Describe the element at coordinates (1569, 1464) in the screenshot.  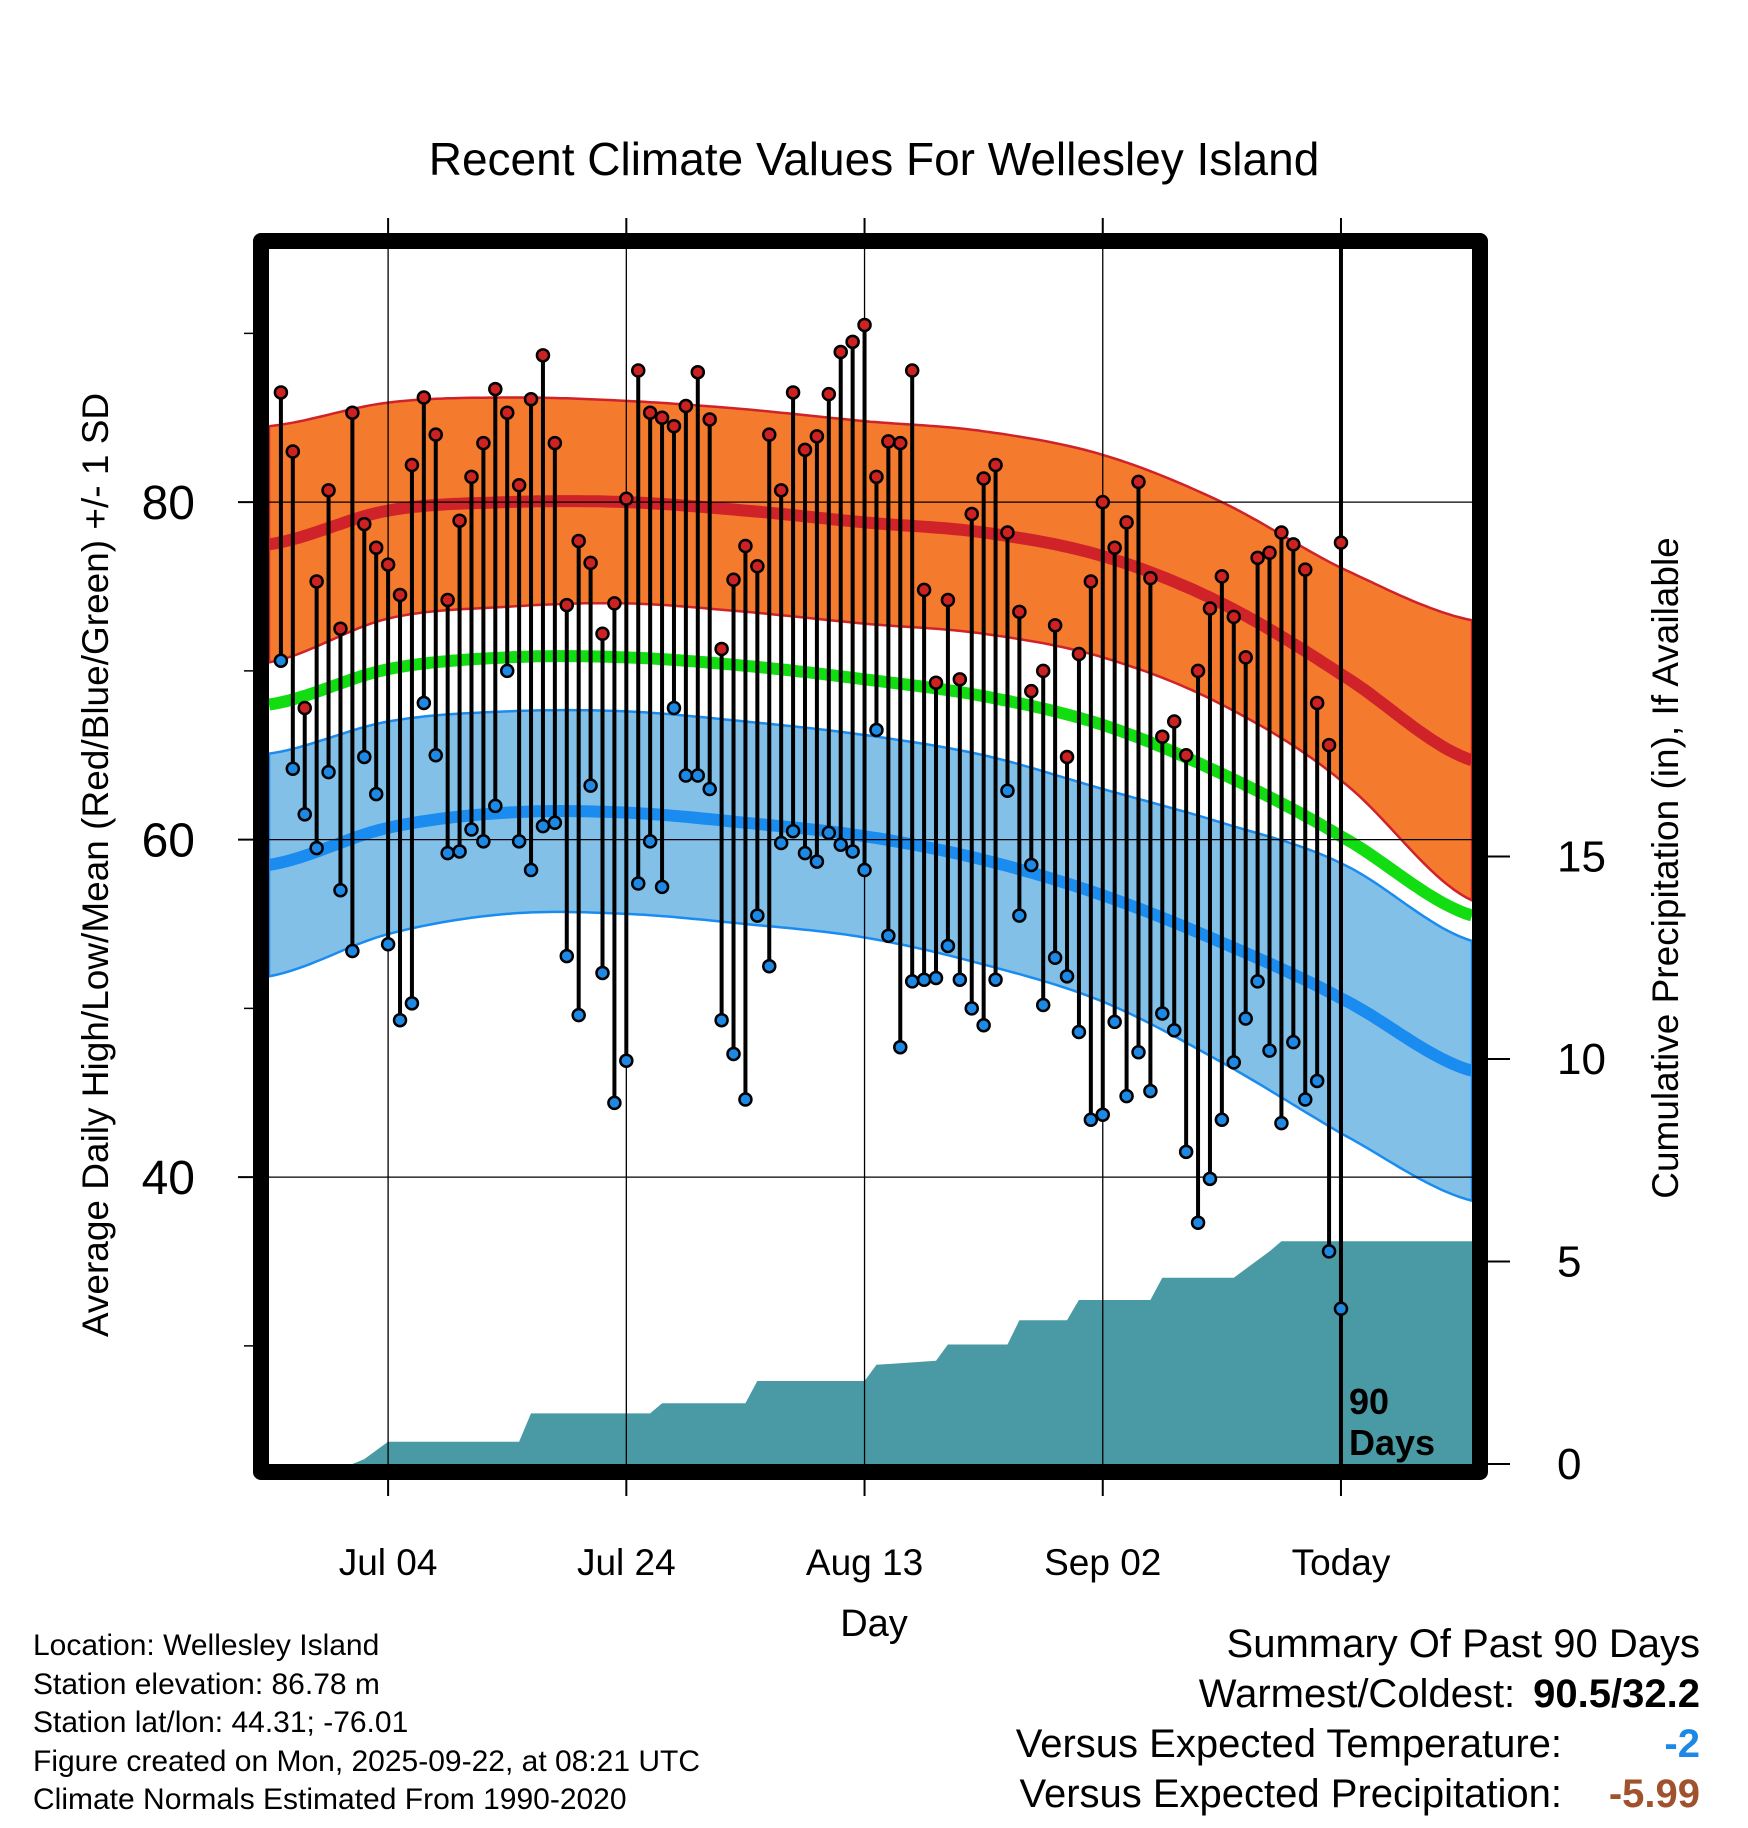
I see `y2-tick-label: 0` at that location.